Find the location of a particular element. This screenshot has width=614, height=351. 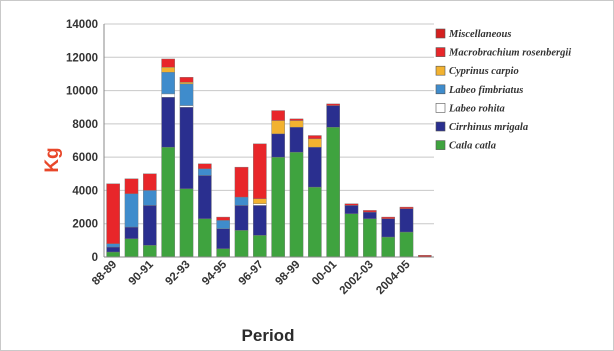

x-tick-label: 00-01 is located at coordinates (325, 273).